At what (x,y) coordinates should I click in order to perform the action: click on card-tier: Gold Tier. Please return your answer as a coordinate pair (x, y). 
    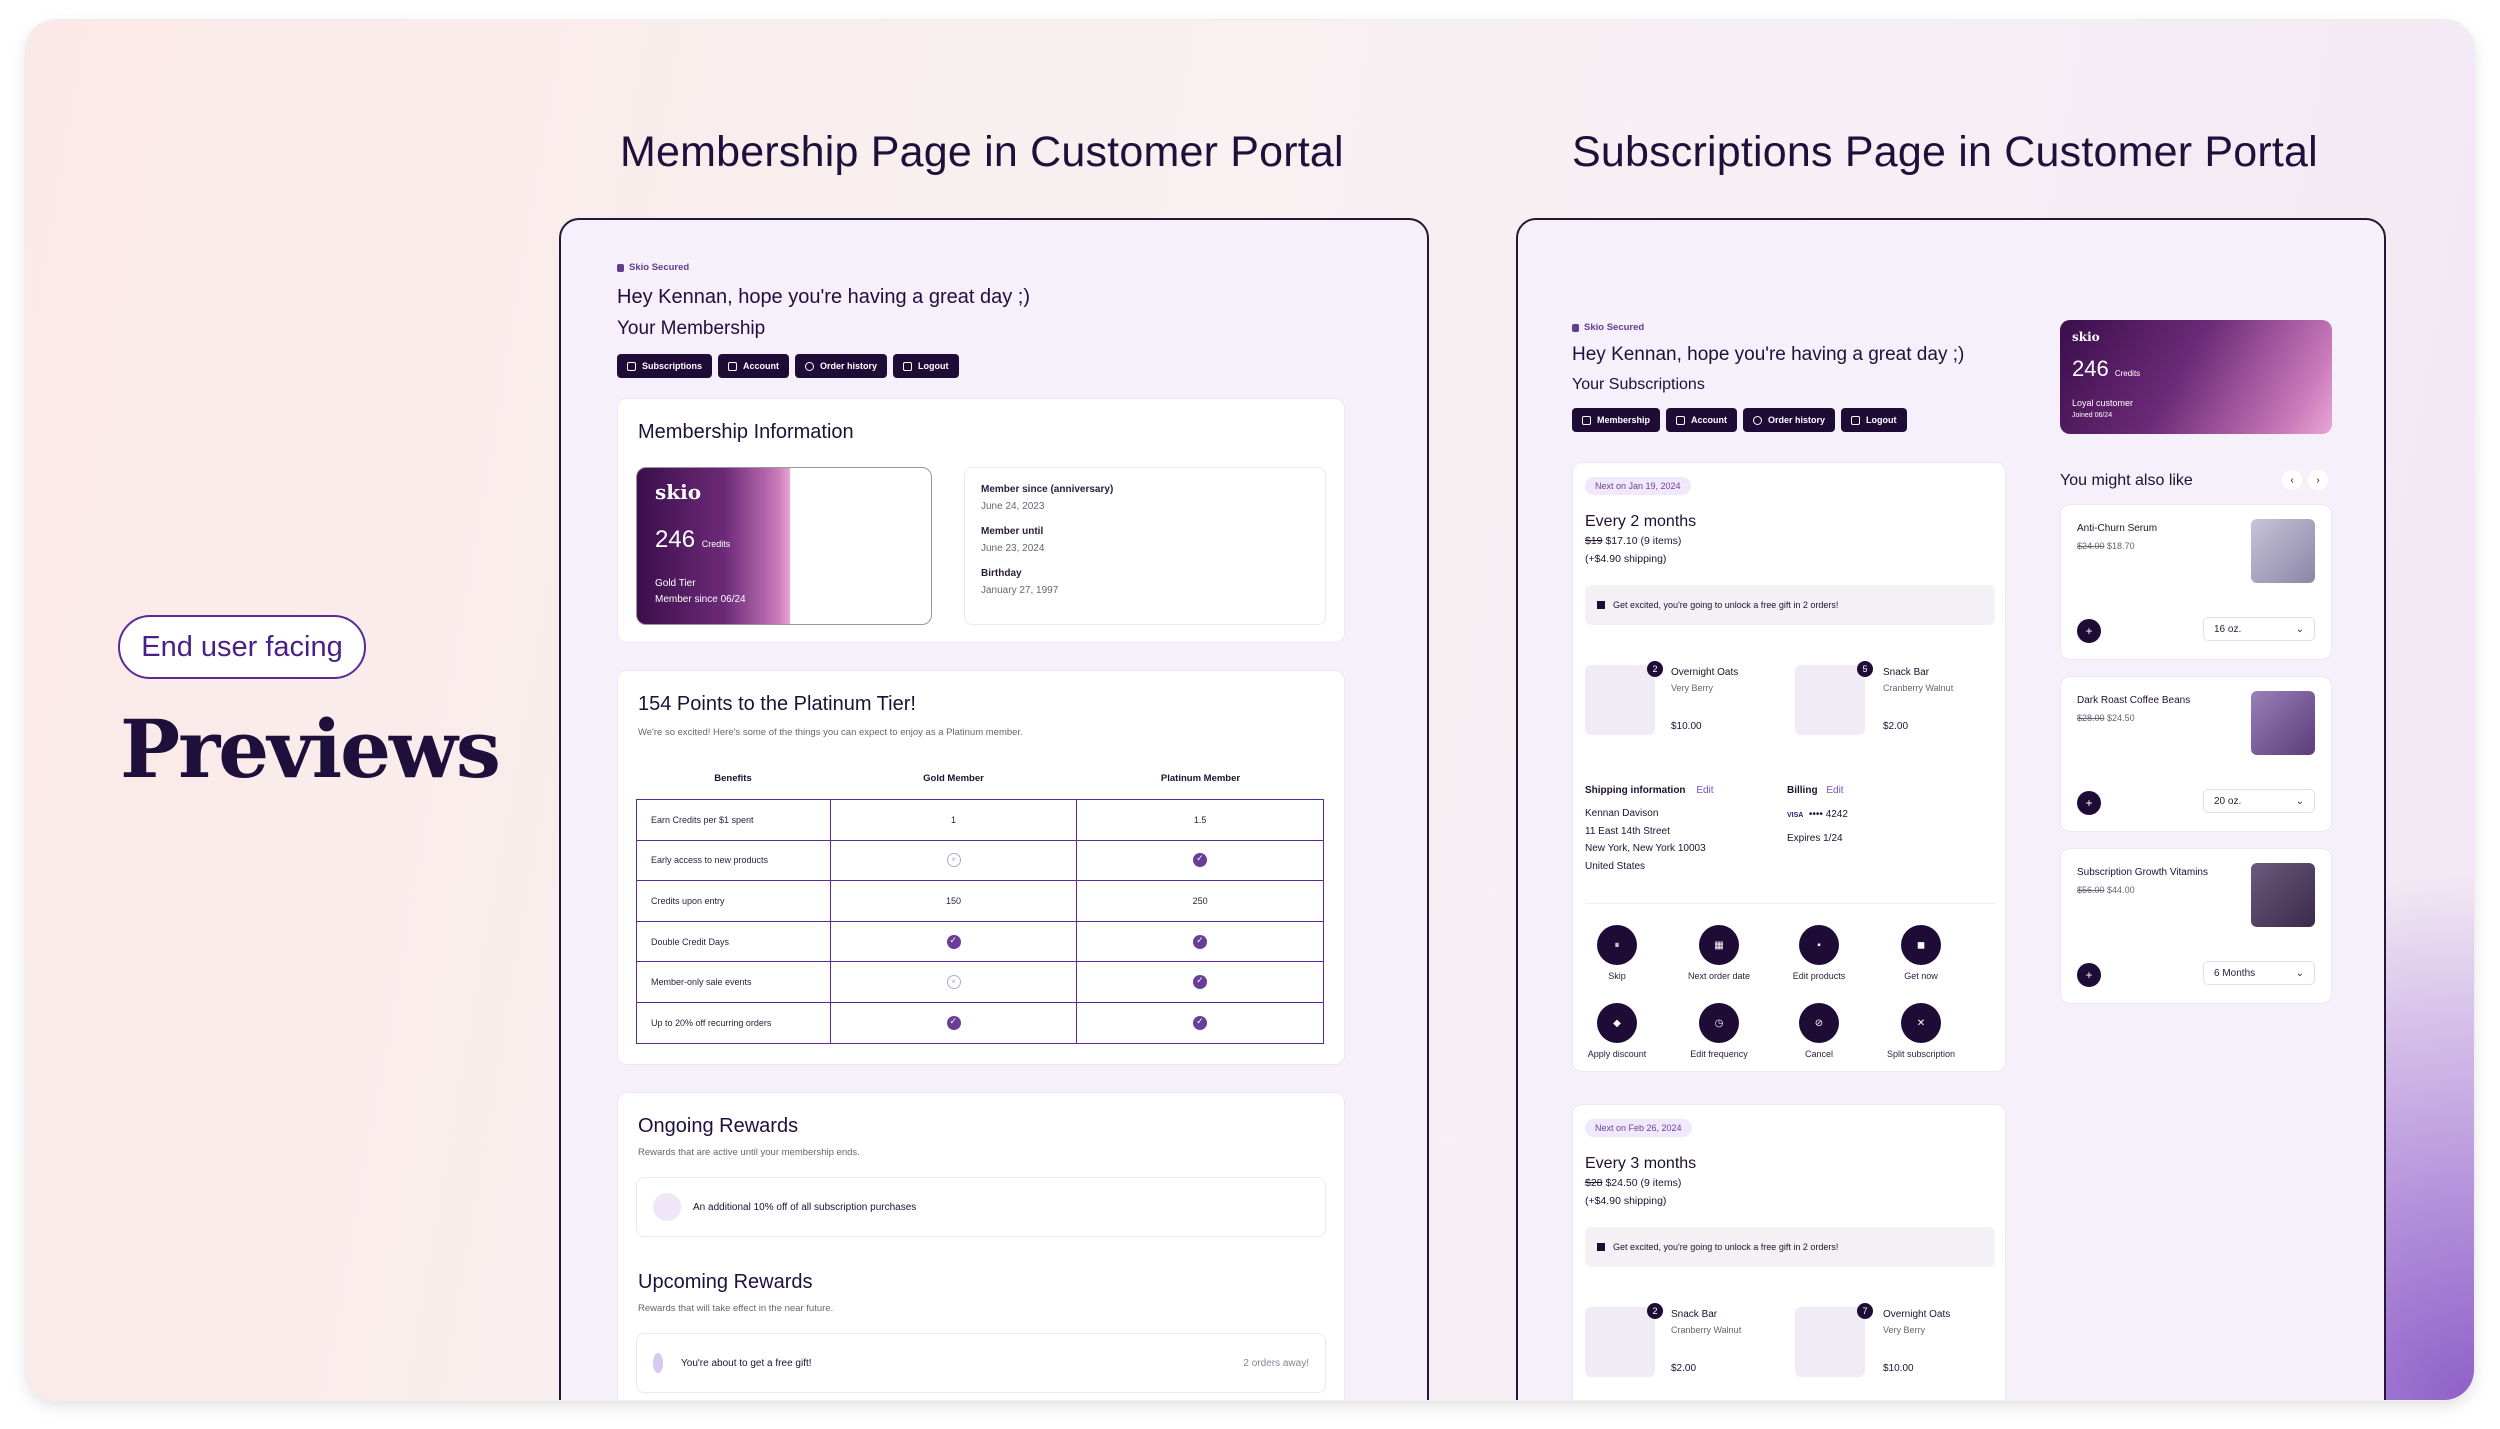
    Looking at the image, I should click on (675, 583).